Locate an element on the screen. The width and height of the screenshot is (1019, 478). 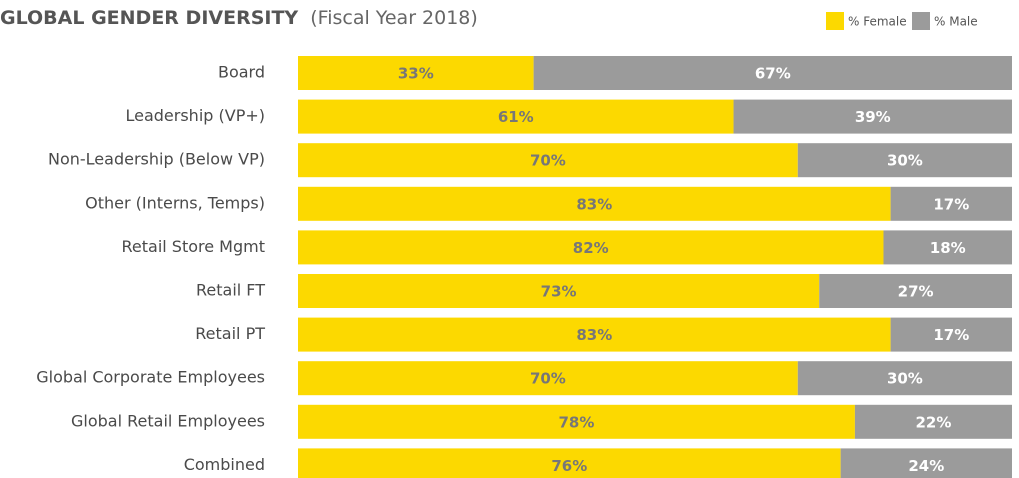
value-label: 78% is located at coordinates (577, 422).